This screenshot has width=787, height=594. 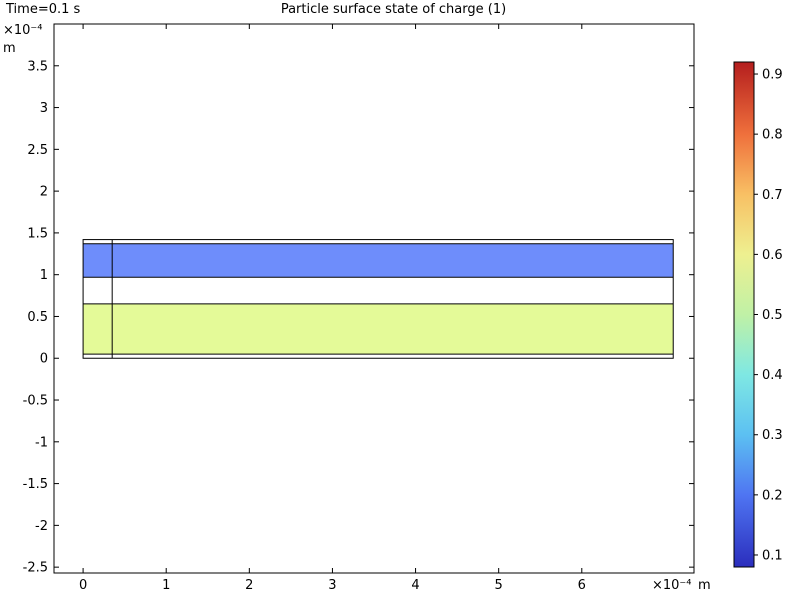 I want to click on y-tick-label-2: -1.5, so click(x=35, y=484).